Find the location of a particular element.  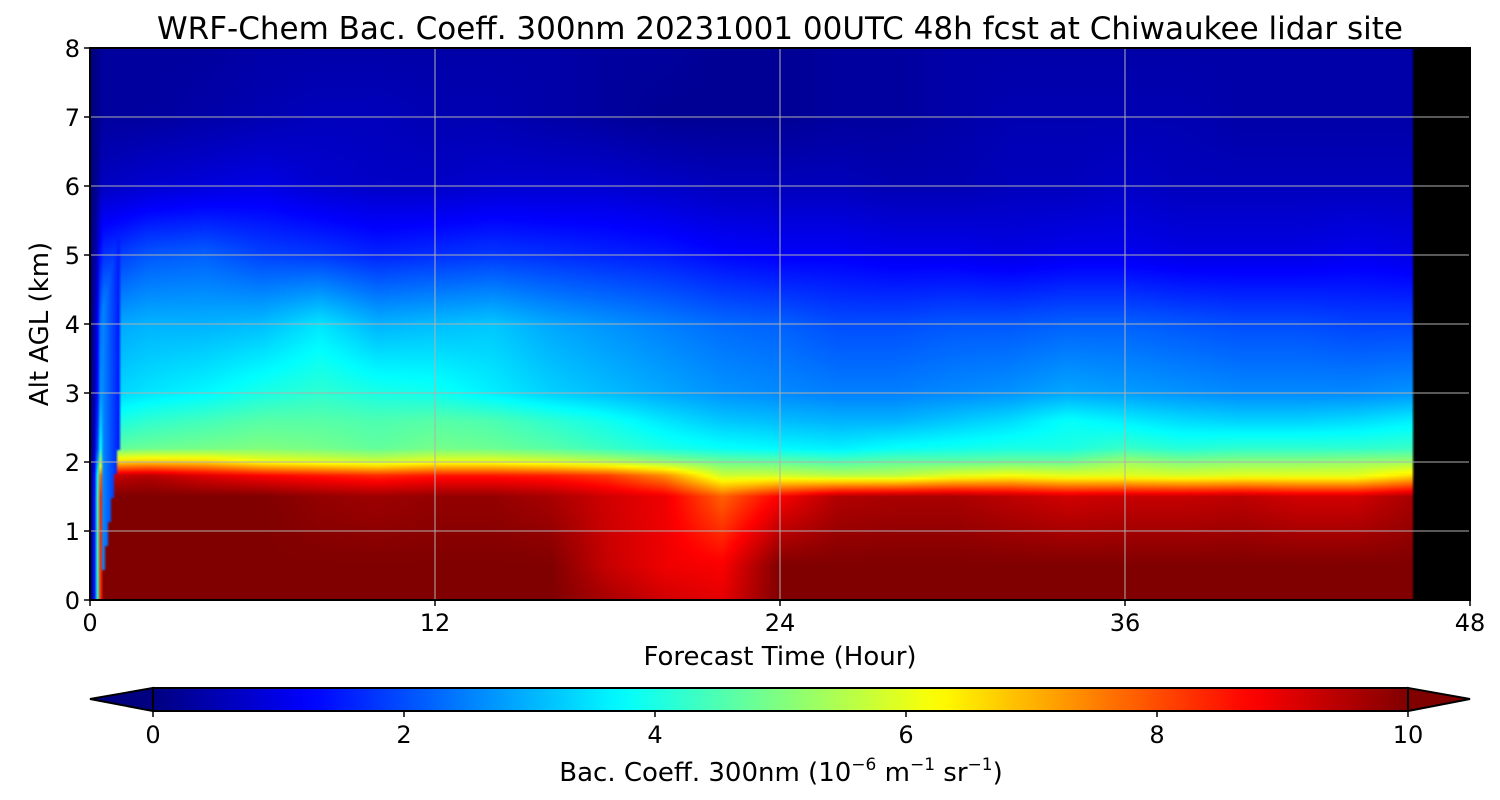

y-tick-label: 0 is located at coordinates (72, 601).